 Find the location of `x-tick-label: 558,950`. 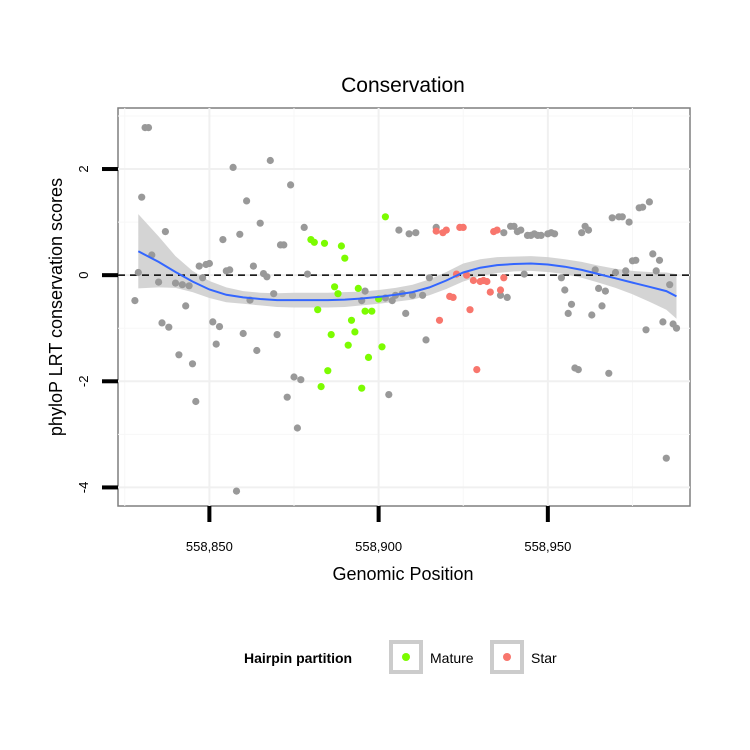

x-tick-label: 558,950 is located at coordinates (547, 546).